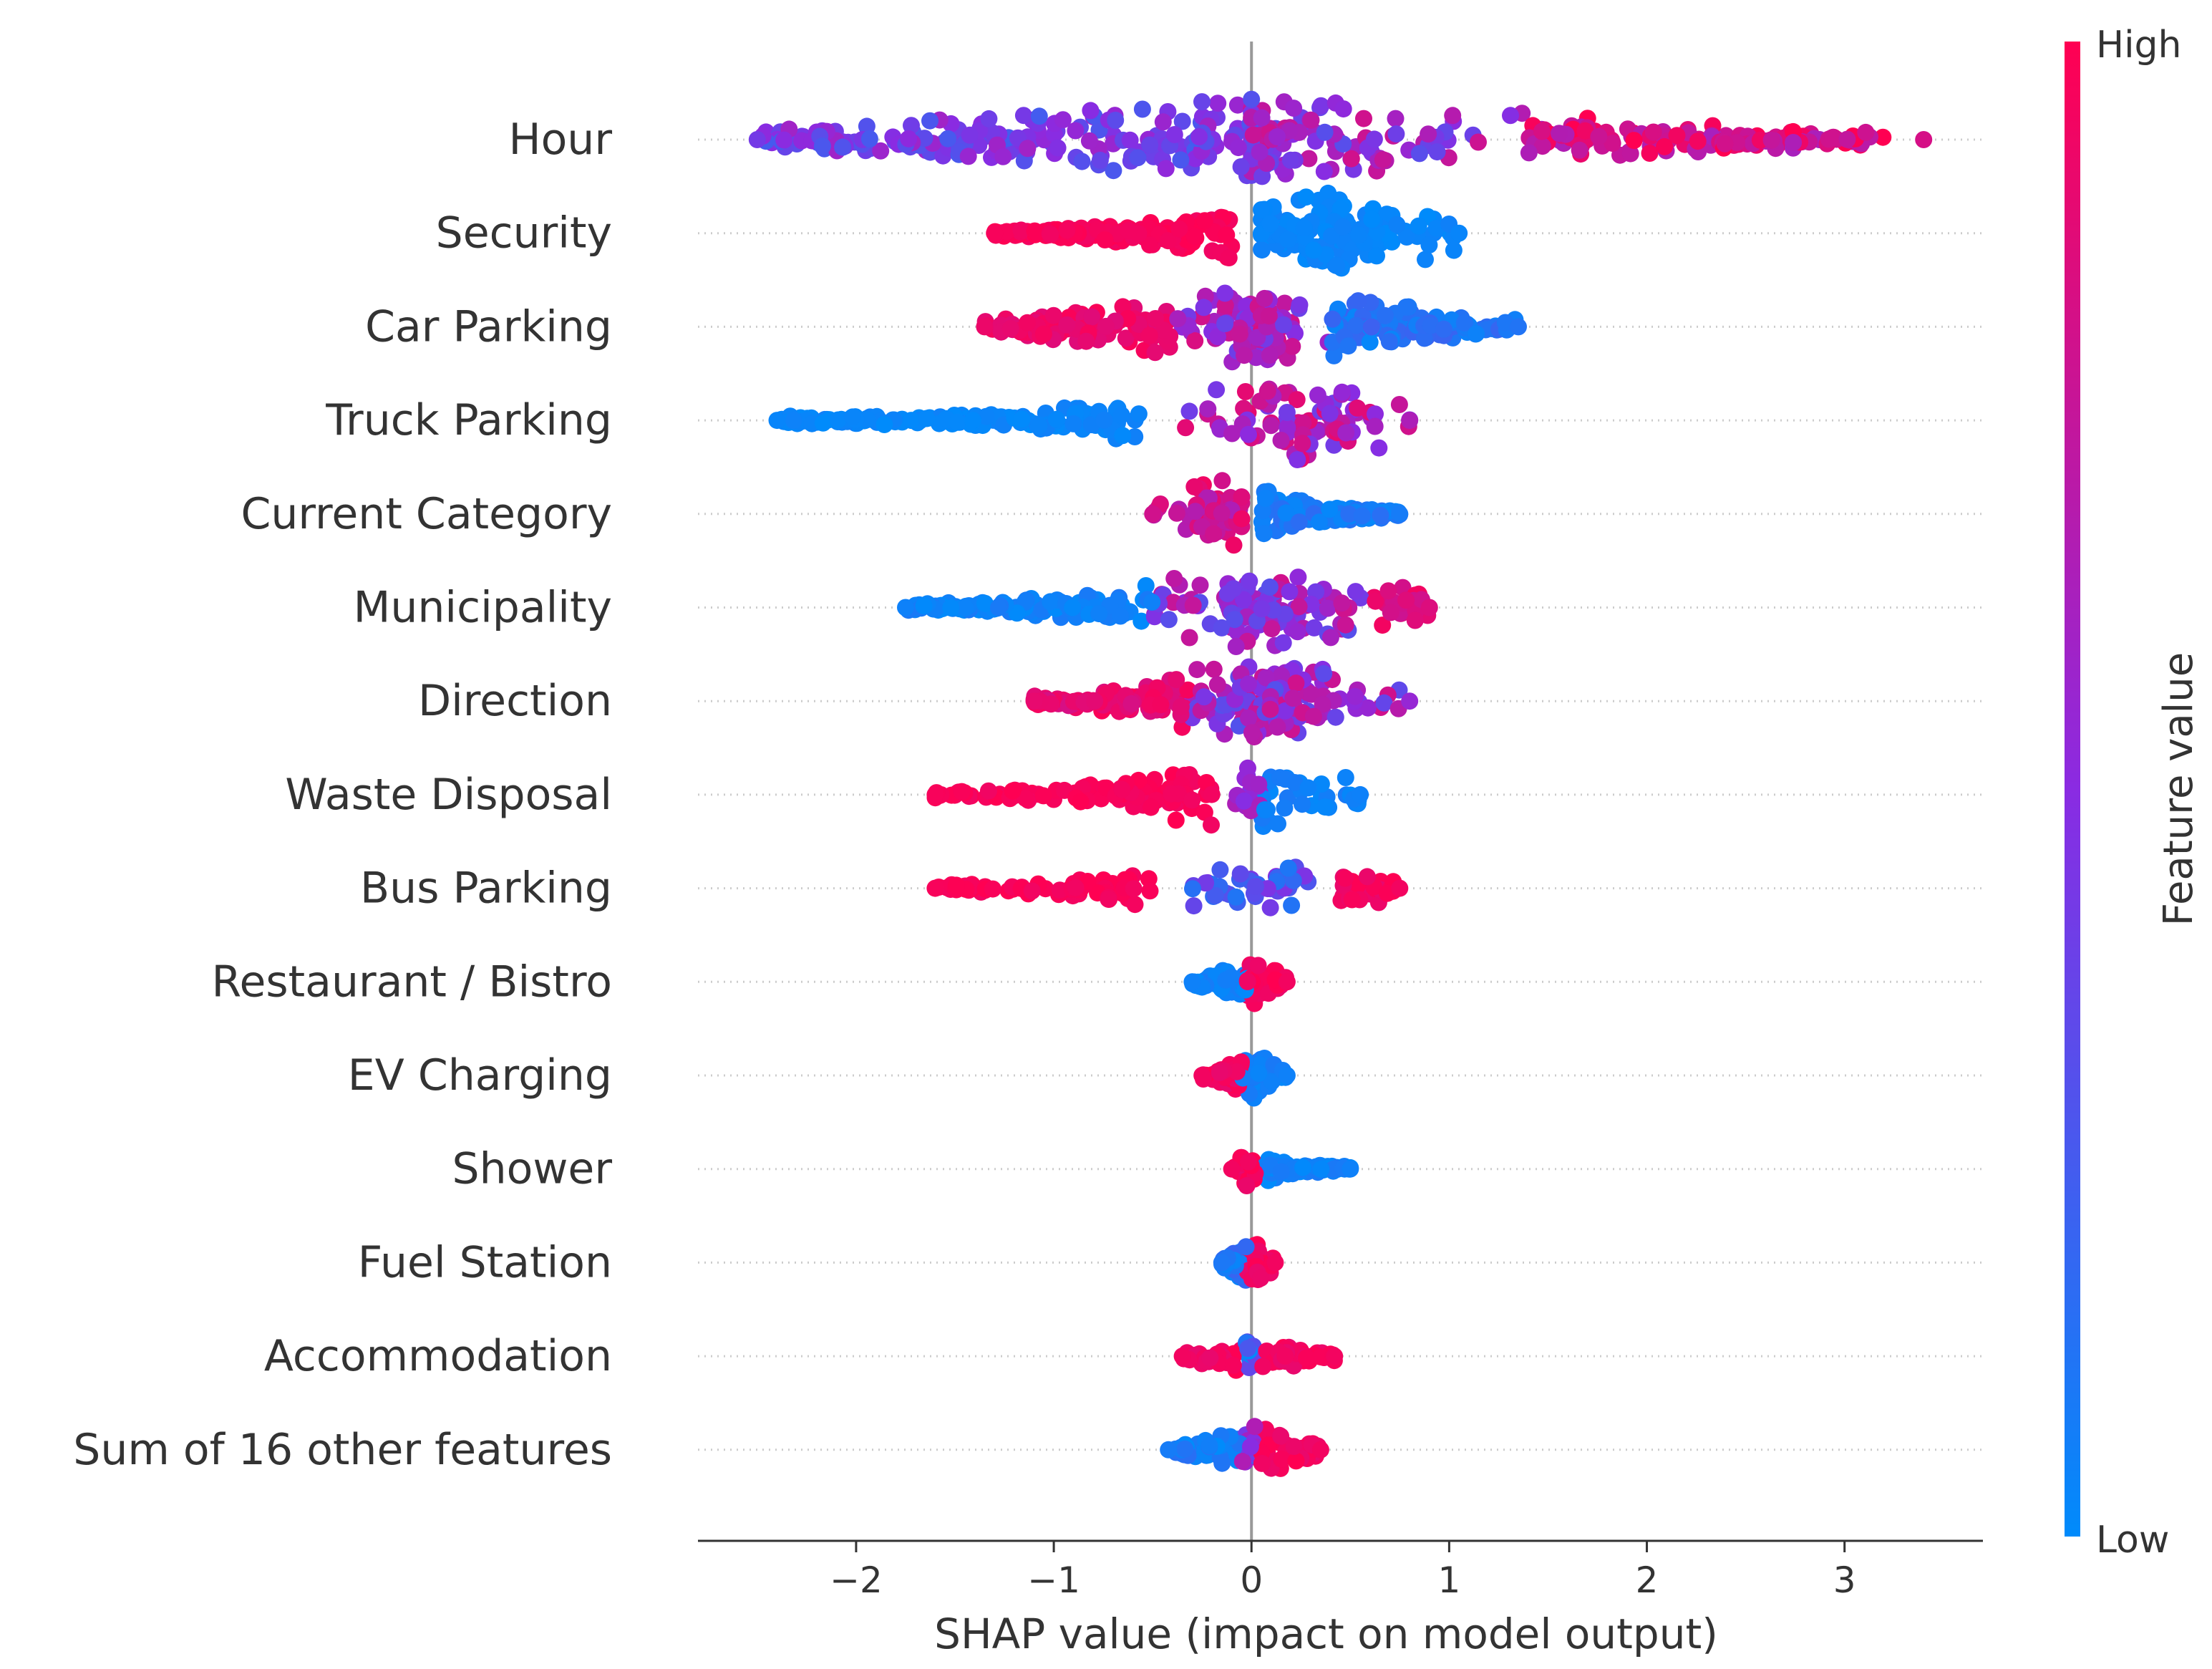  Describe the element at coordinates (2134, 793) in the screenshot. I see `colorbar: High Low Feature value` at that location.